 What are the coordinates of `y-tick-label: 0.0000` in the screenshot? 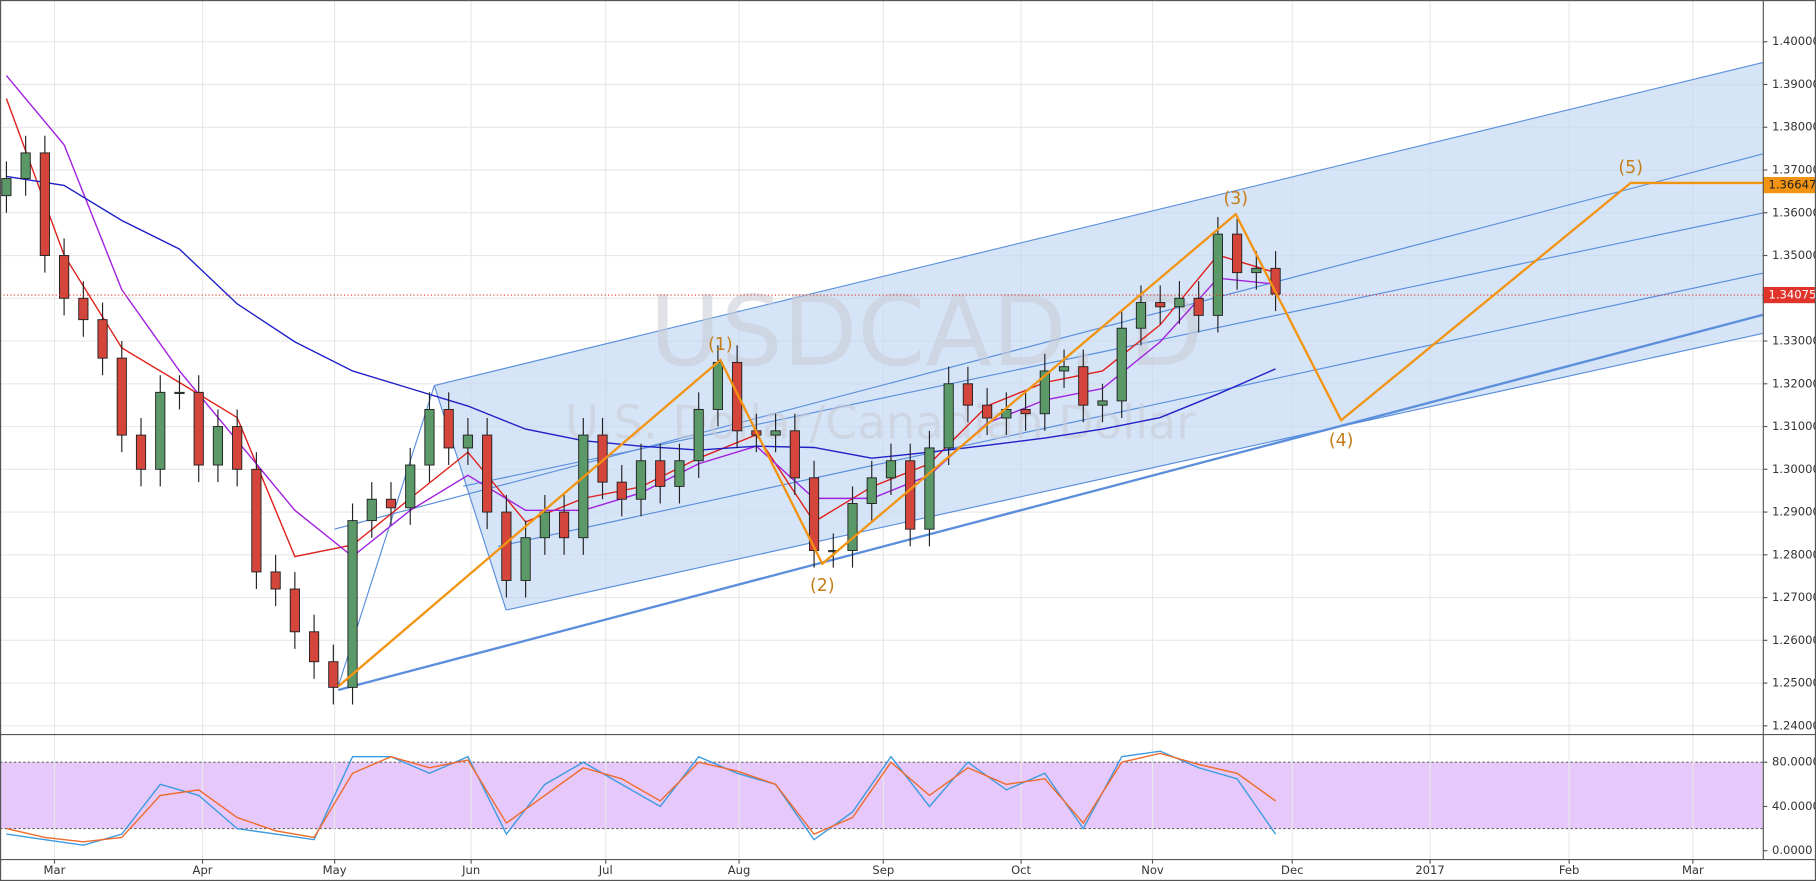 It's located at (1792, 850).